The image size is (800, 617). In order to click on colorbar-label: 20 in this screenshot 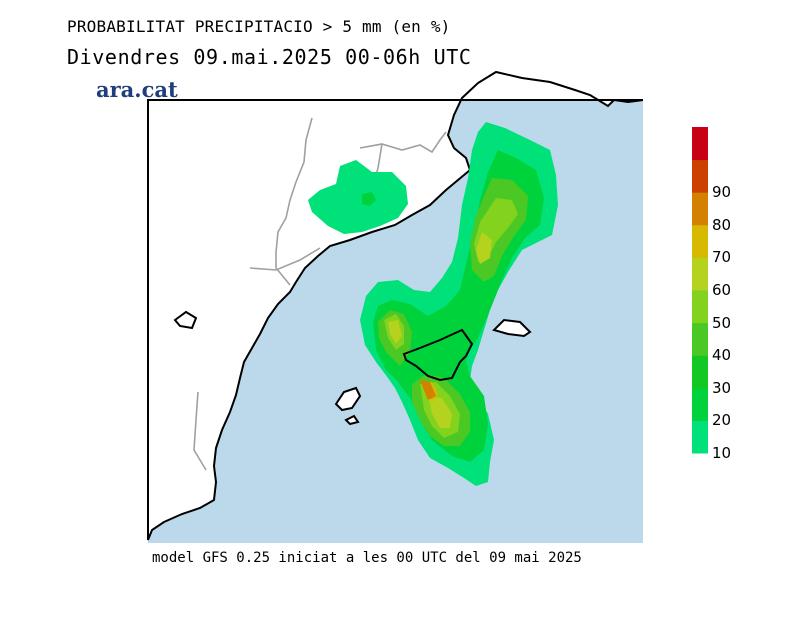, I will do `click(722, 420)`.